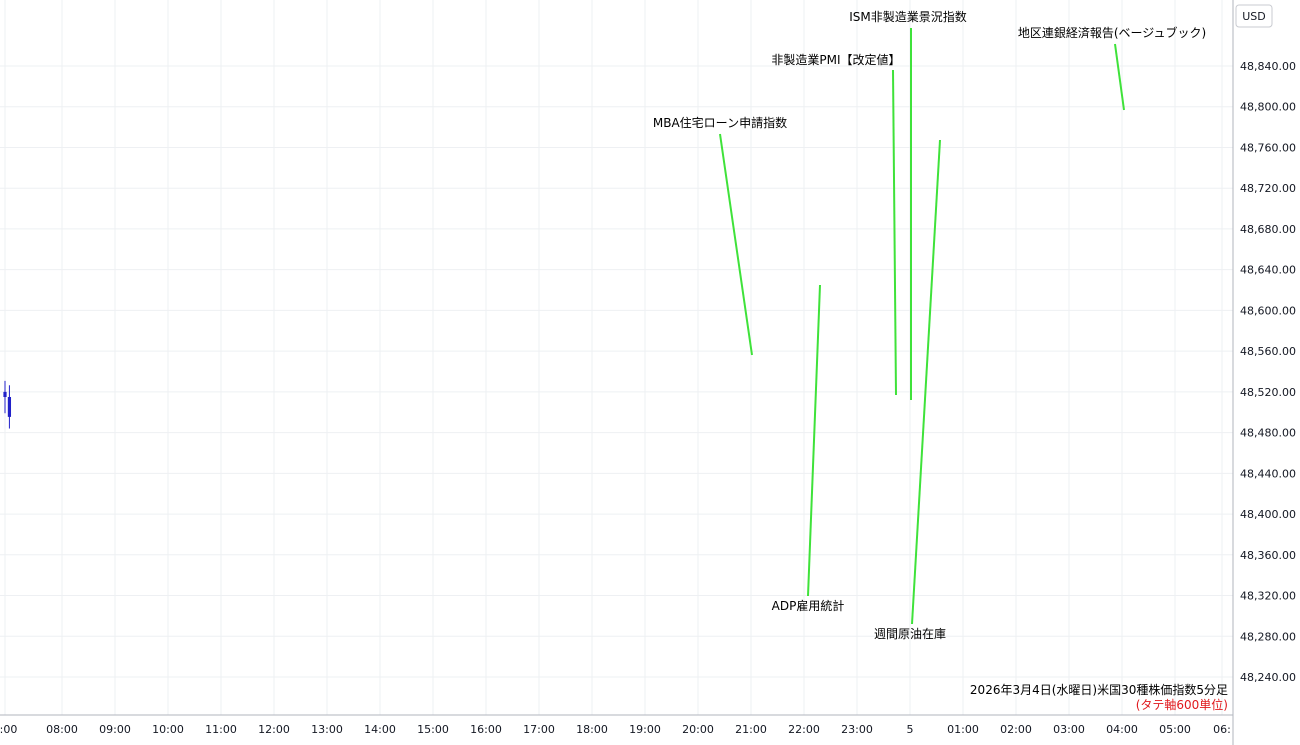 This screenshot has height=745, width=1300. I want to click on x-tick-label: 22:00, so click(804, 729).